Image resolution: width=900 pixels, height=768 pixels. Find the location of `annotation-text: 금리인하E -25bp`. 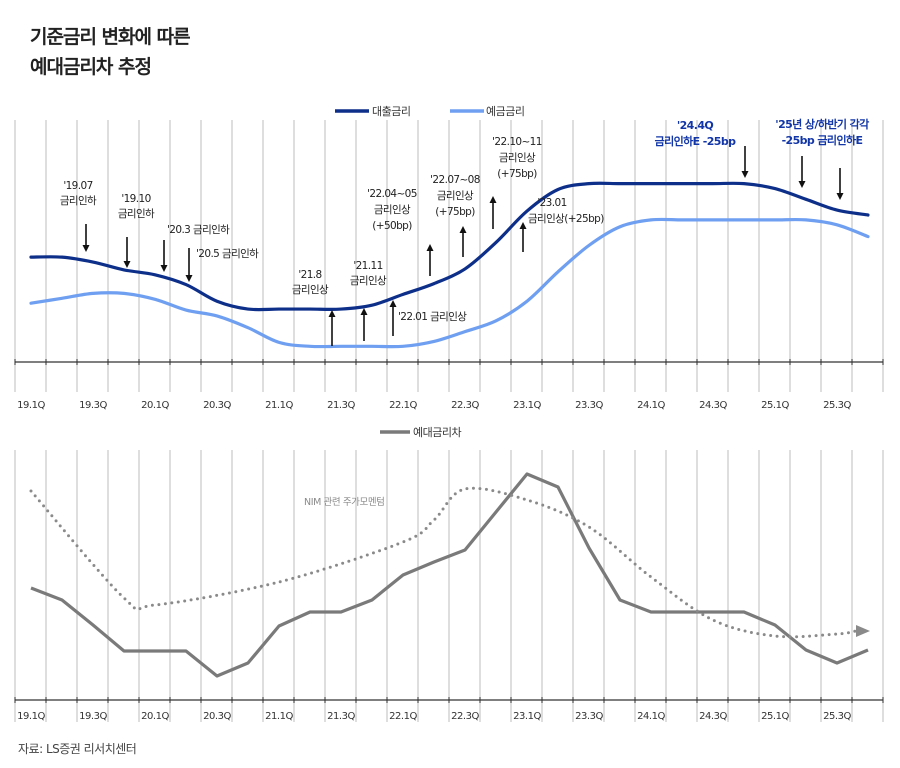

annotation-text: 금리인하E -25bp is located at coordinates (696, 141).